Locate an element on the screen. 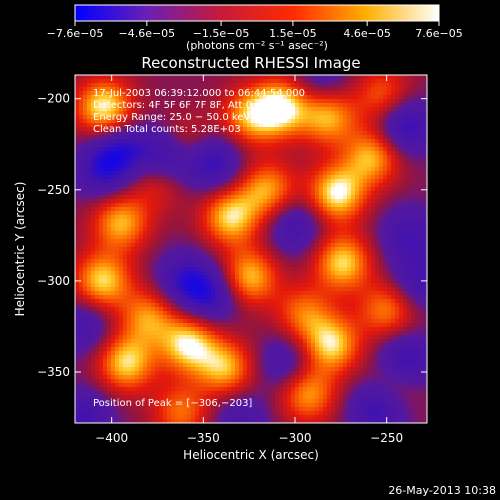  y-axis-label: Heliocentric Y (arcsec) is located at coordinates (20, 249).